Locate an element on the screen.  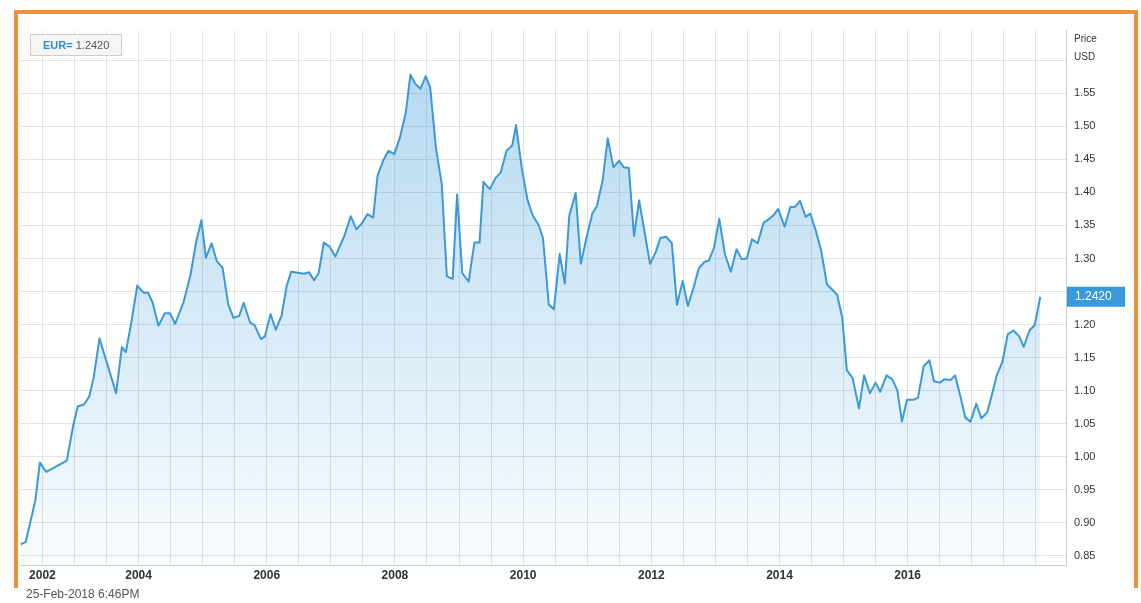
annotation: EUR= 1.2420 is located at coordinates (76, 45).